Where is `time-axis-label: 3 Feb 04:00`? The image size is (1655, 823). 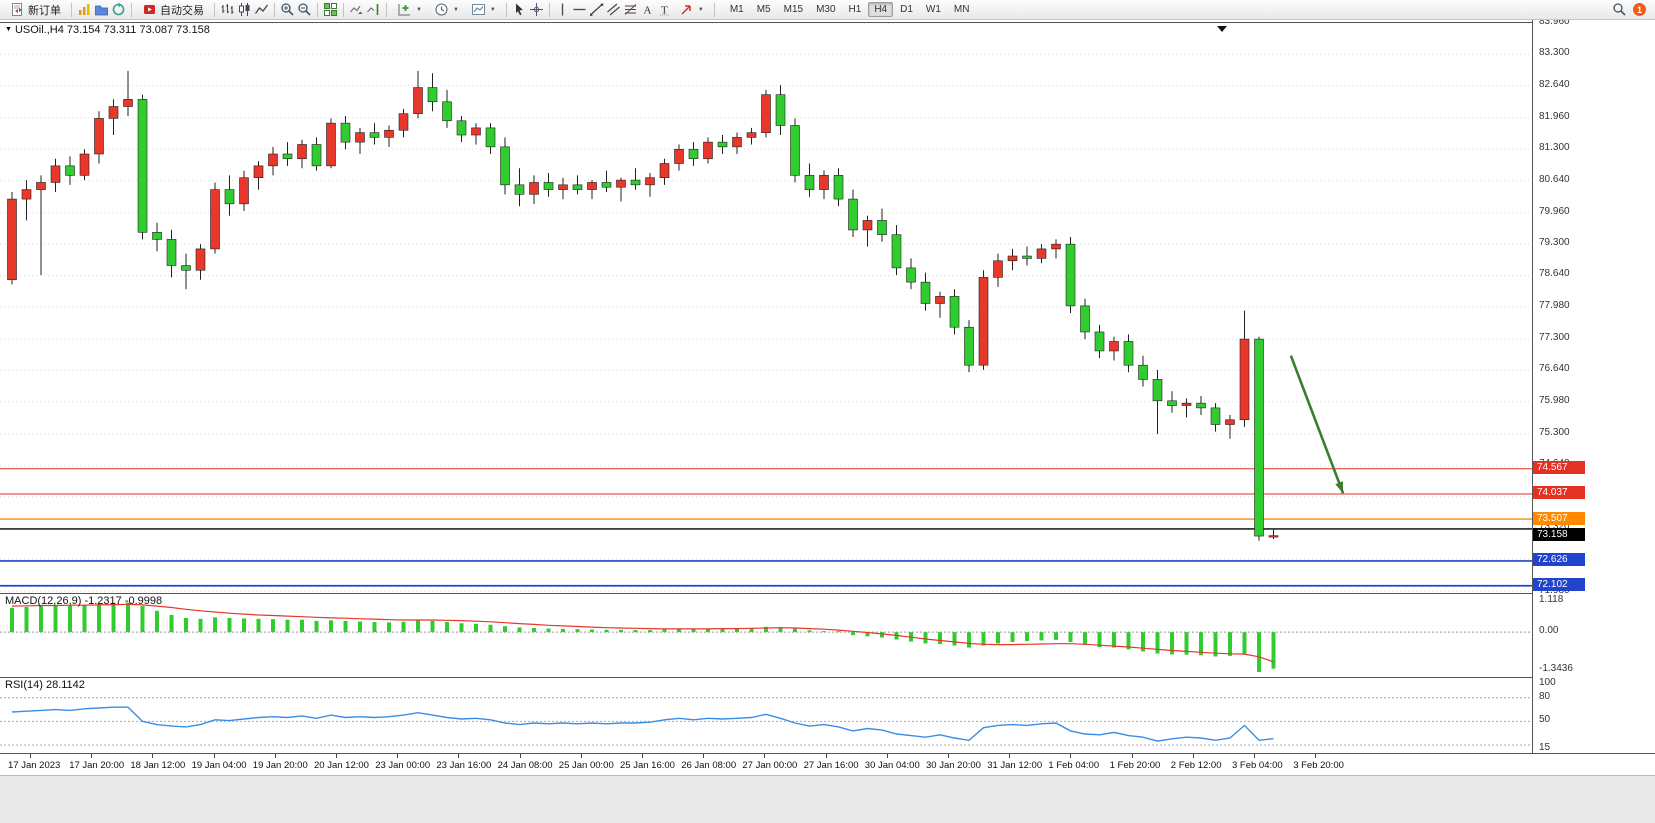 time-axis-label: 3 Feb 04:00 is located at coordinates (1257, 765).